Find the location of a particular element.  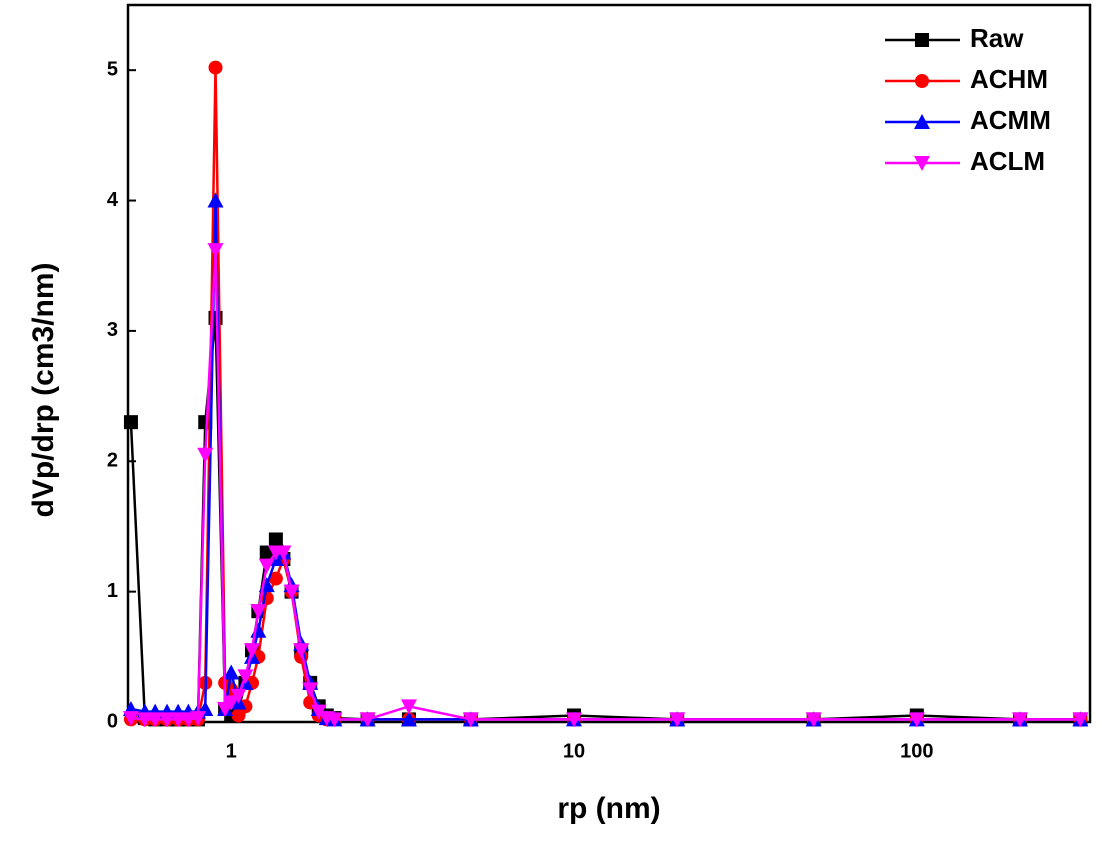

y-tick-label: 4 is located at coordinates (113, 200).